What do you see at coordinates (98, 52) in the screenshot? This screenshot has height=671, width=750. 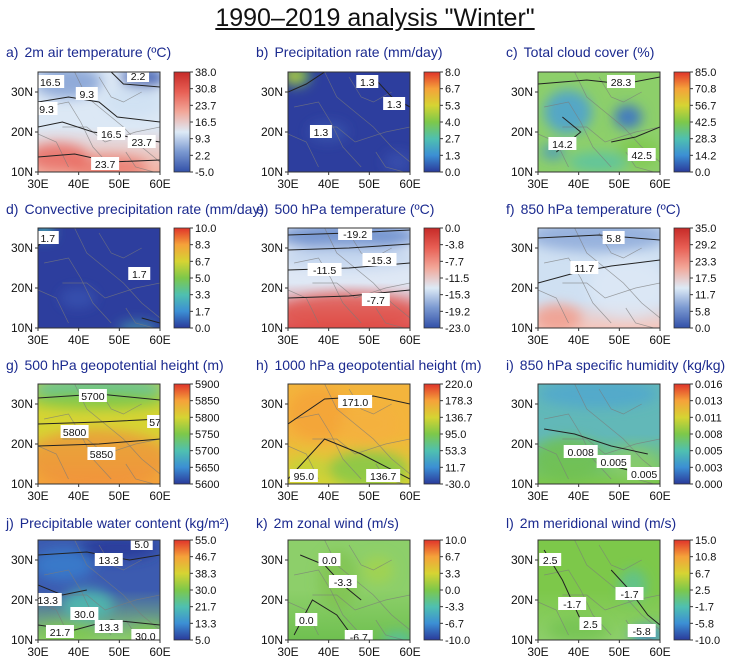 I see `panel-variable: 2m air temperature (ºC)` at bounding box center [98, 52].